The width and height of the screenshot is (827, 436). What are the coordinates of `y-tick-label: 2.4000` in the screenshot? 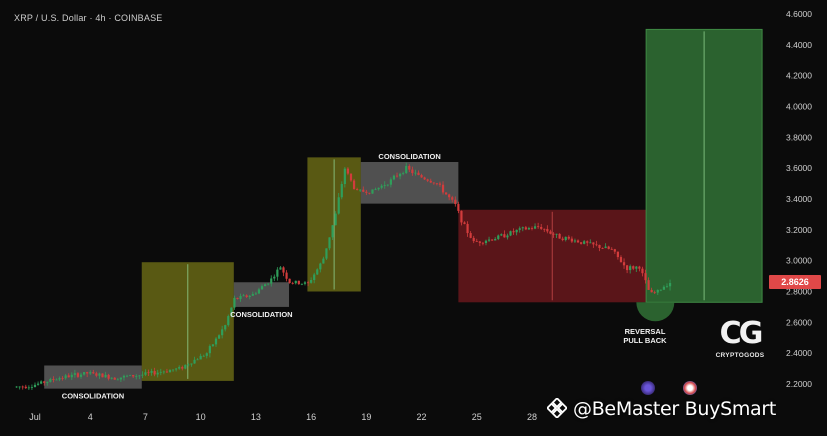 It's located at (799, 353).